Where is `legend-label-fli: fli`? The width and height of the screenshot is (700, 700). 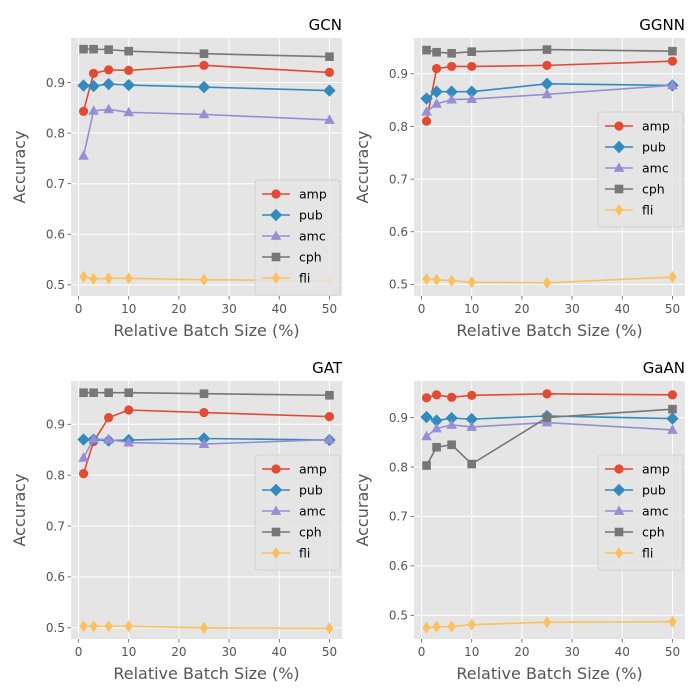
legend-label-fli: fli is located at coordinates (647, 210).